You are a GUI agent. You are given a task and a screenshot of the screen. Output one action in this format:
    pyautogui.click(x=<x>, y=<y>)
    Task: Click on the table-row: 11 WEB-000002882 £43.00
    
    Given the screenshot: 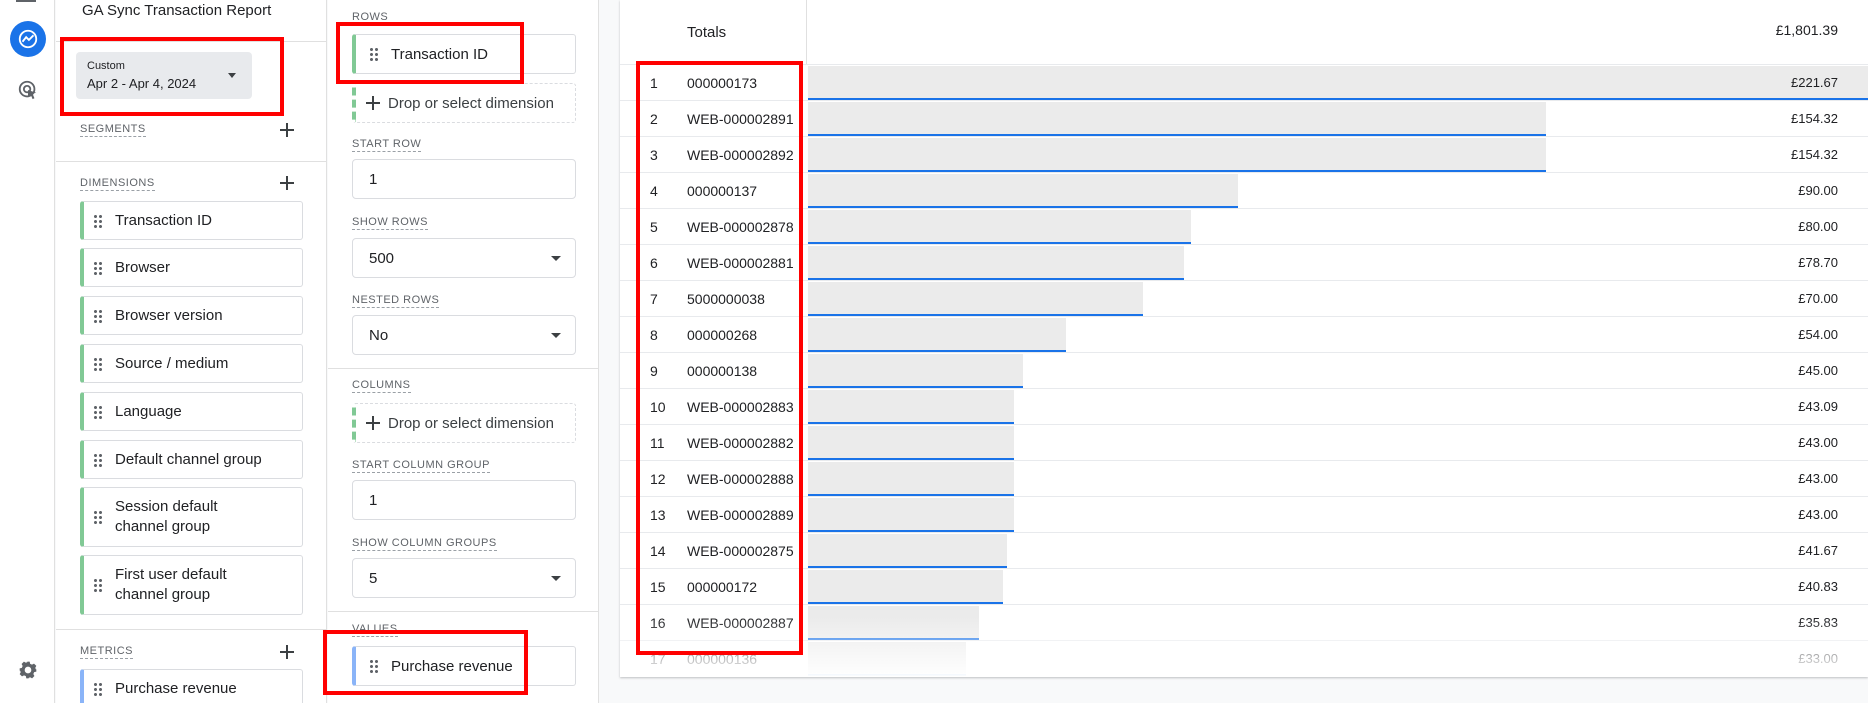 What is the action you would take?
    pyautogui.click(x=1244, y=442)
    